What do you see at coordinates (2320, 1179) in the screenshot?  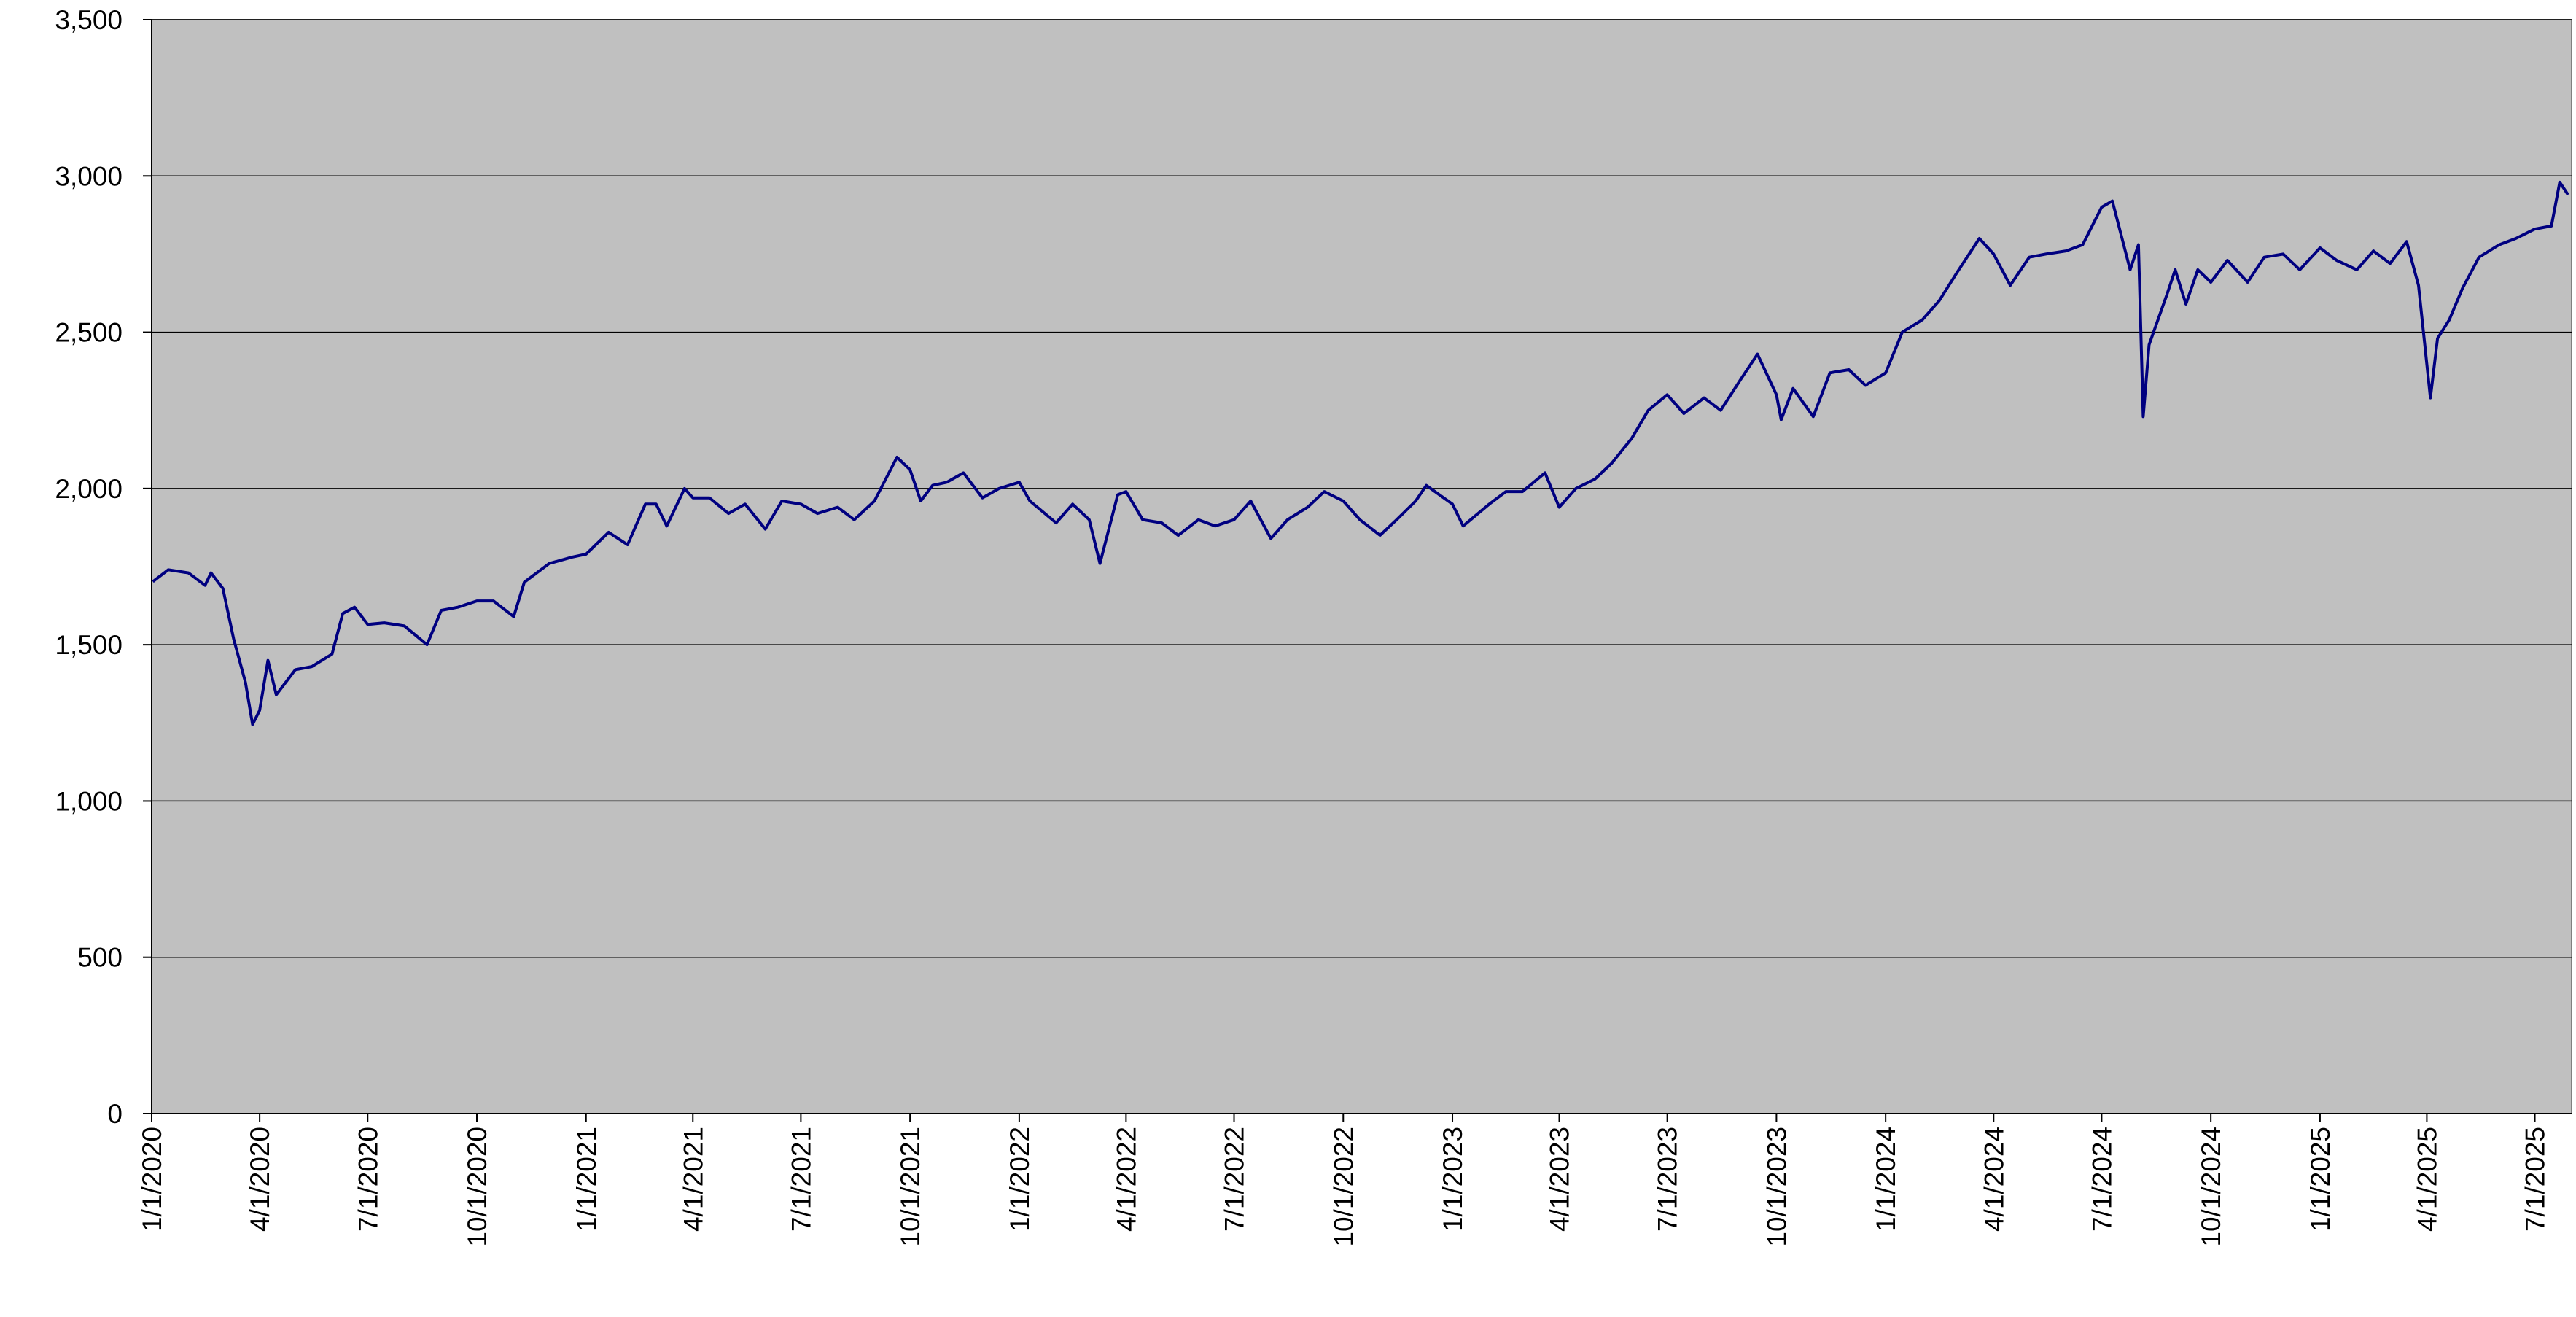 I see `x-tick-label: 1/1/2025` at bounding box center [2320, 1179].